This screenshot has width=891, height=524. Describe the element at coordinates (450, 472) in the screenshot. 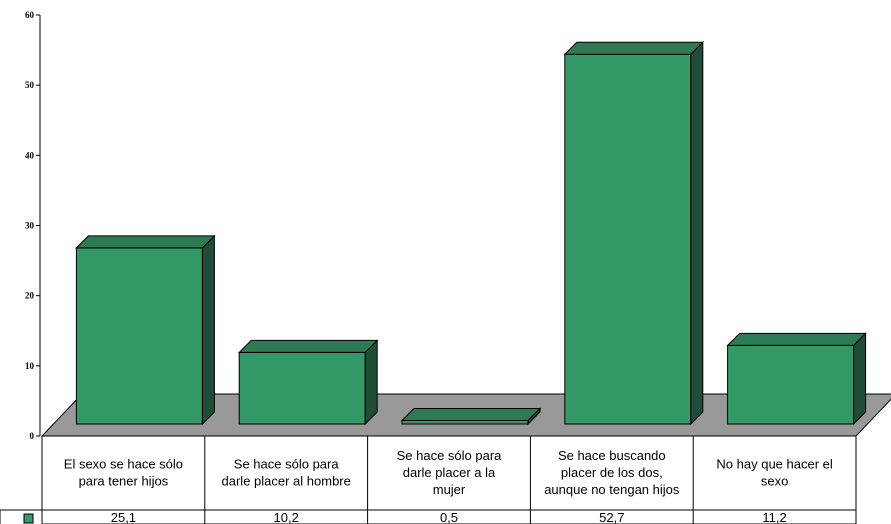

I see `category-label: Se hace sólo para darle placer a la mujer` at that location.